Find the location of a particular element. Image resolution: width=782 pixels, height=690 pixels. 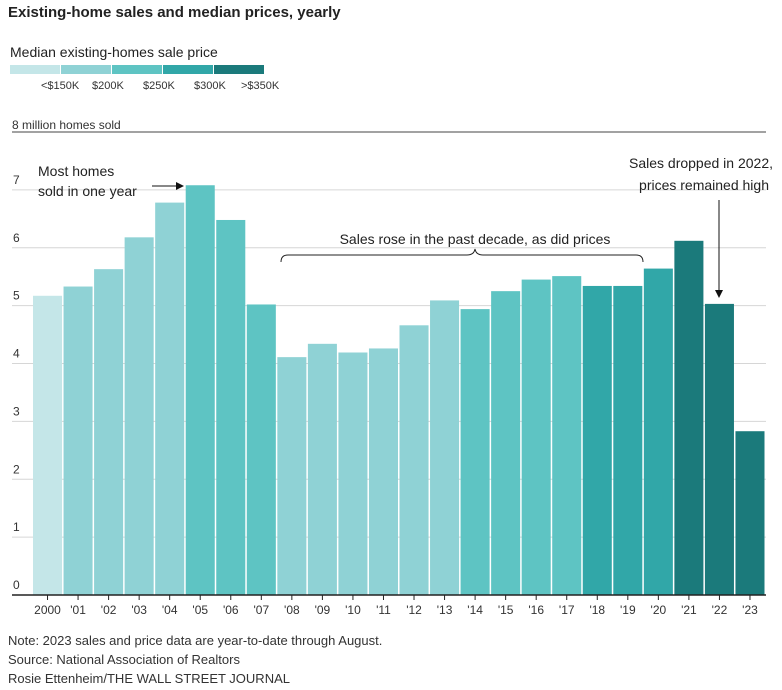

x-tick-label: '12 is located at coordinates (414, 610).